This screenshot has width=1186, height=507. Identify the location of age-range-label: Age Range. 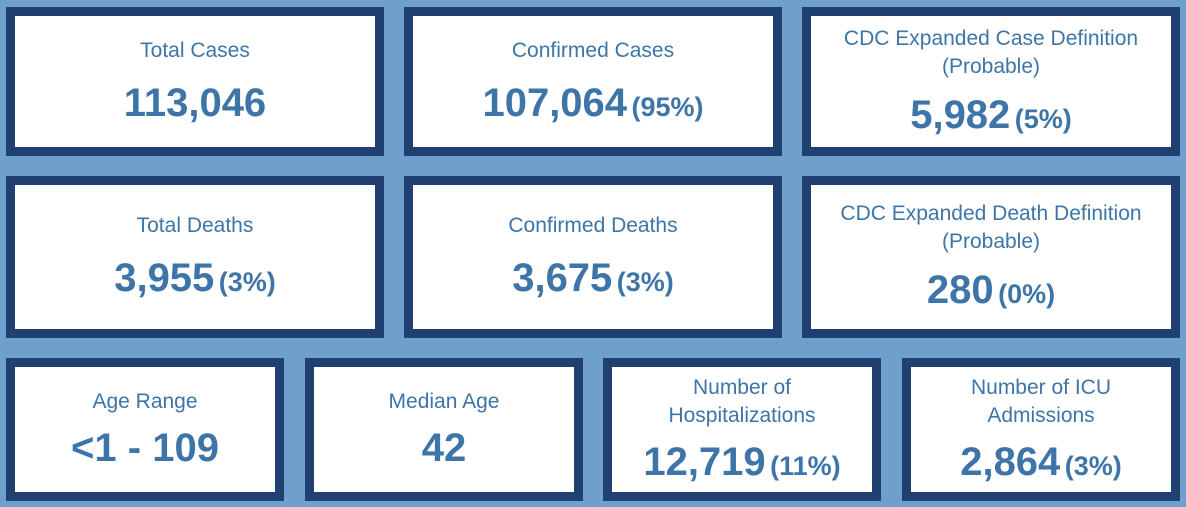
(145, 401).